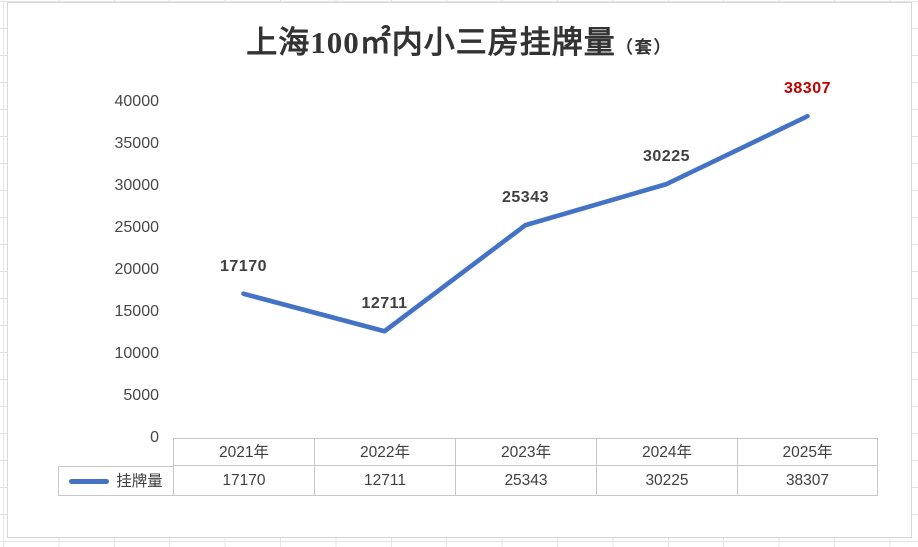  What do you see at coordinates (807, 452) in the screenshot?
I see `x-axis-category-cell: 2025年` at bounding box center [807, 452].